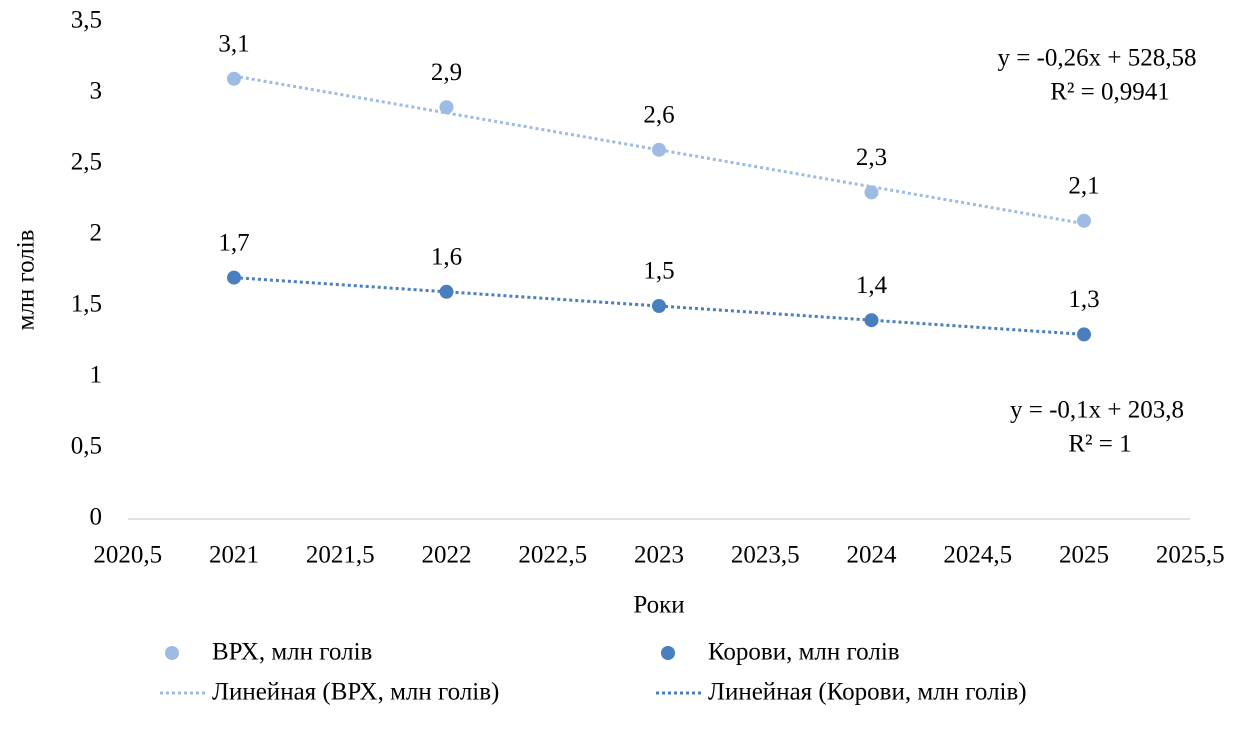  I want to click on y-tick-label: 0, so click(96, 517).